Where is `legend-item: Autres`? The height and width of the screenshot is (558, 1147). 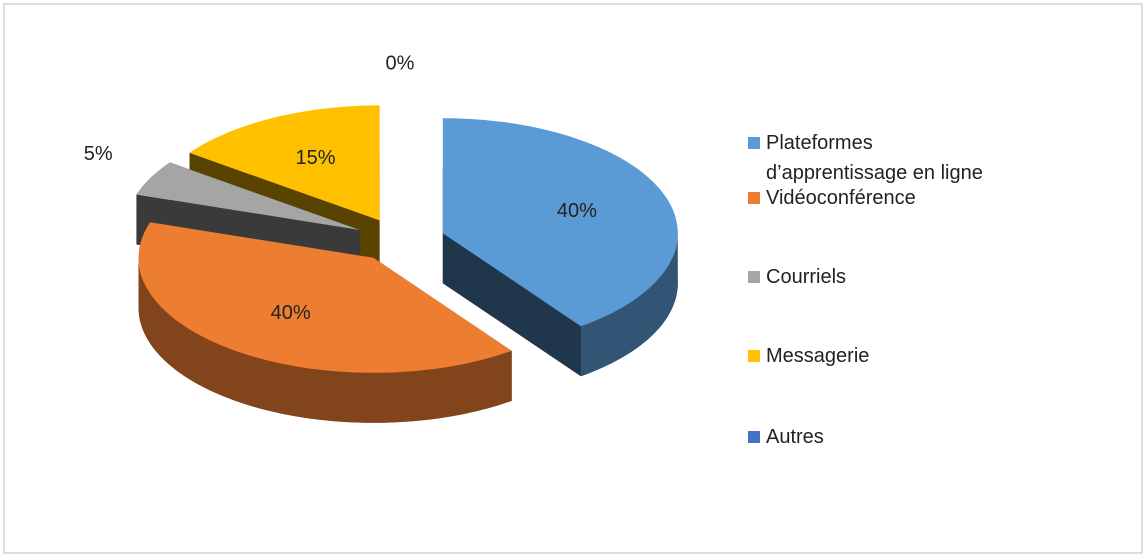
legend-item: Autres is located at coordinates (873, 437).